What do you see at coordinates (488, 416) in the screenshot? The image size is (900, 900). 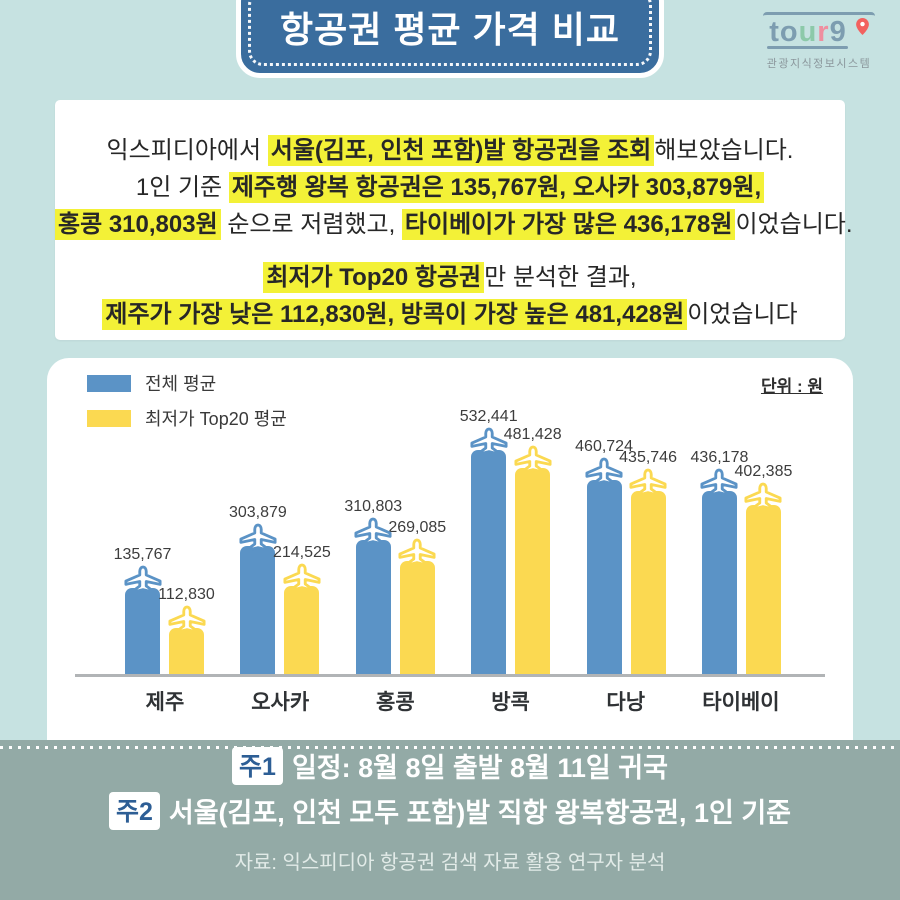 I see `bar-value-label: 532,441` at bounding box center [488, 416].